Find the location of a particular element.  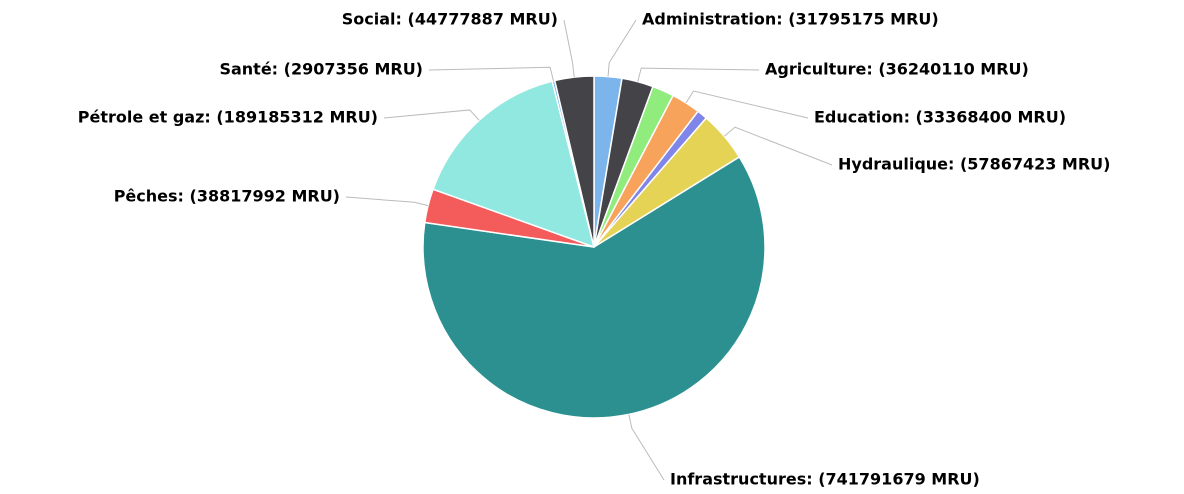

data-label: Administration: (31795175 MRU) is located at coordinates (790, 19).